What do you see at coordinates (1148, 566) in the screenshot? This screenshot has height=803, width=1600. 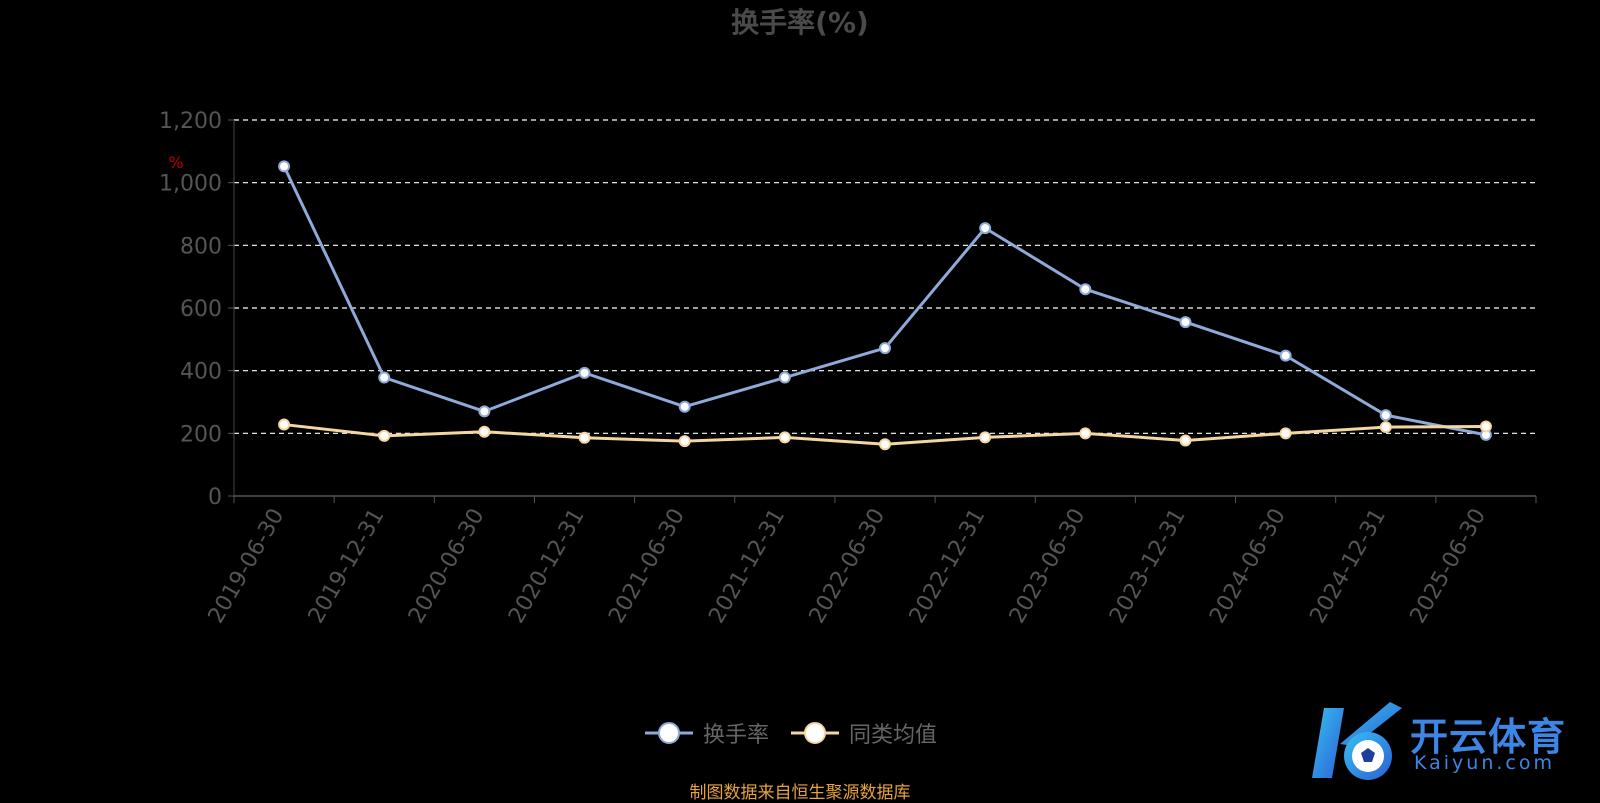 I see `x-tick-label: 2023-12-31` at bounding box center [1148, 566].